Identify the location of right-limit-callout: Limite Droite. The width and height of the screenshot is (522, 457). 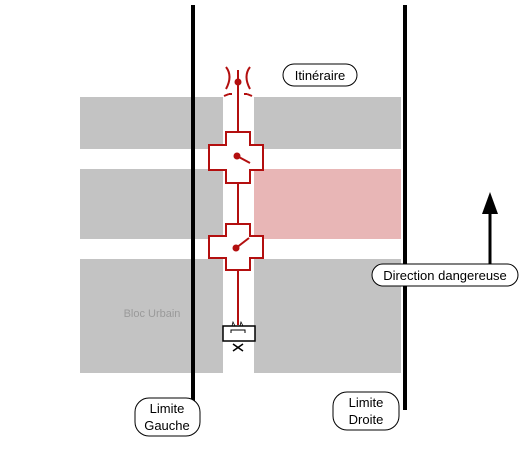
(366, 411).